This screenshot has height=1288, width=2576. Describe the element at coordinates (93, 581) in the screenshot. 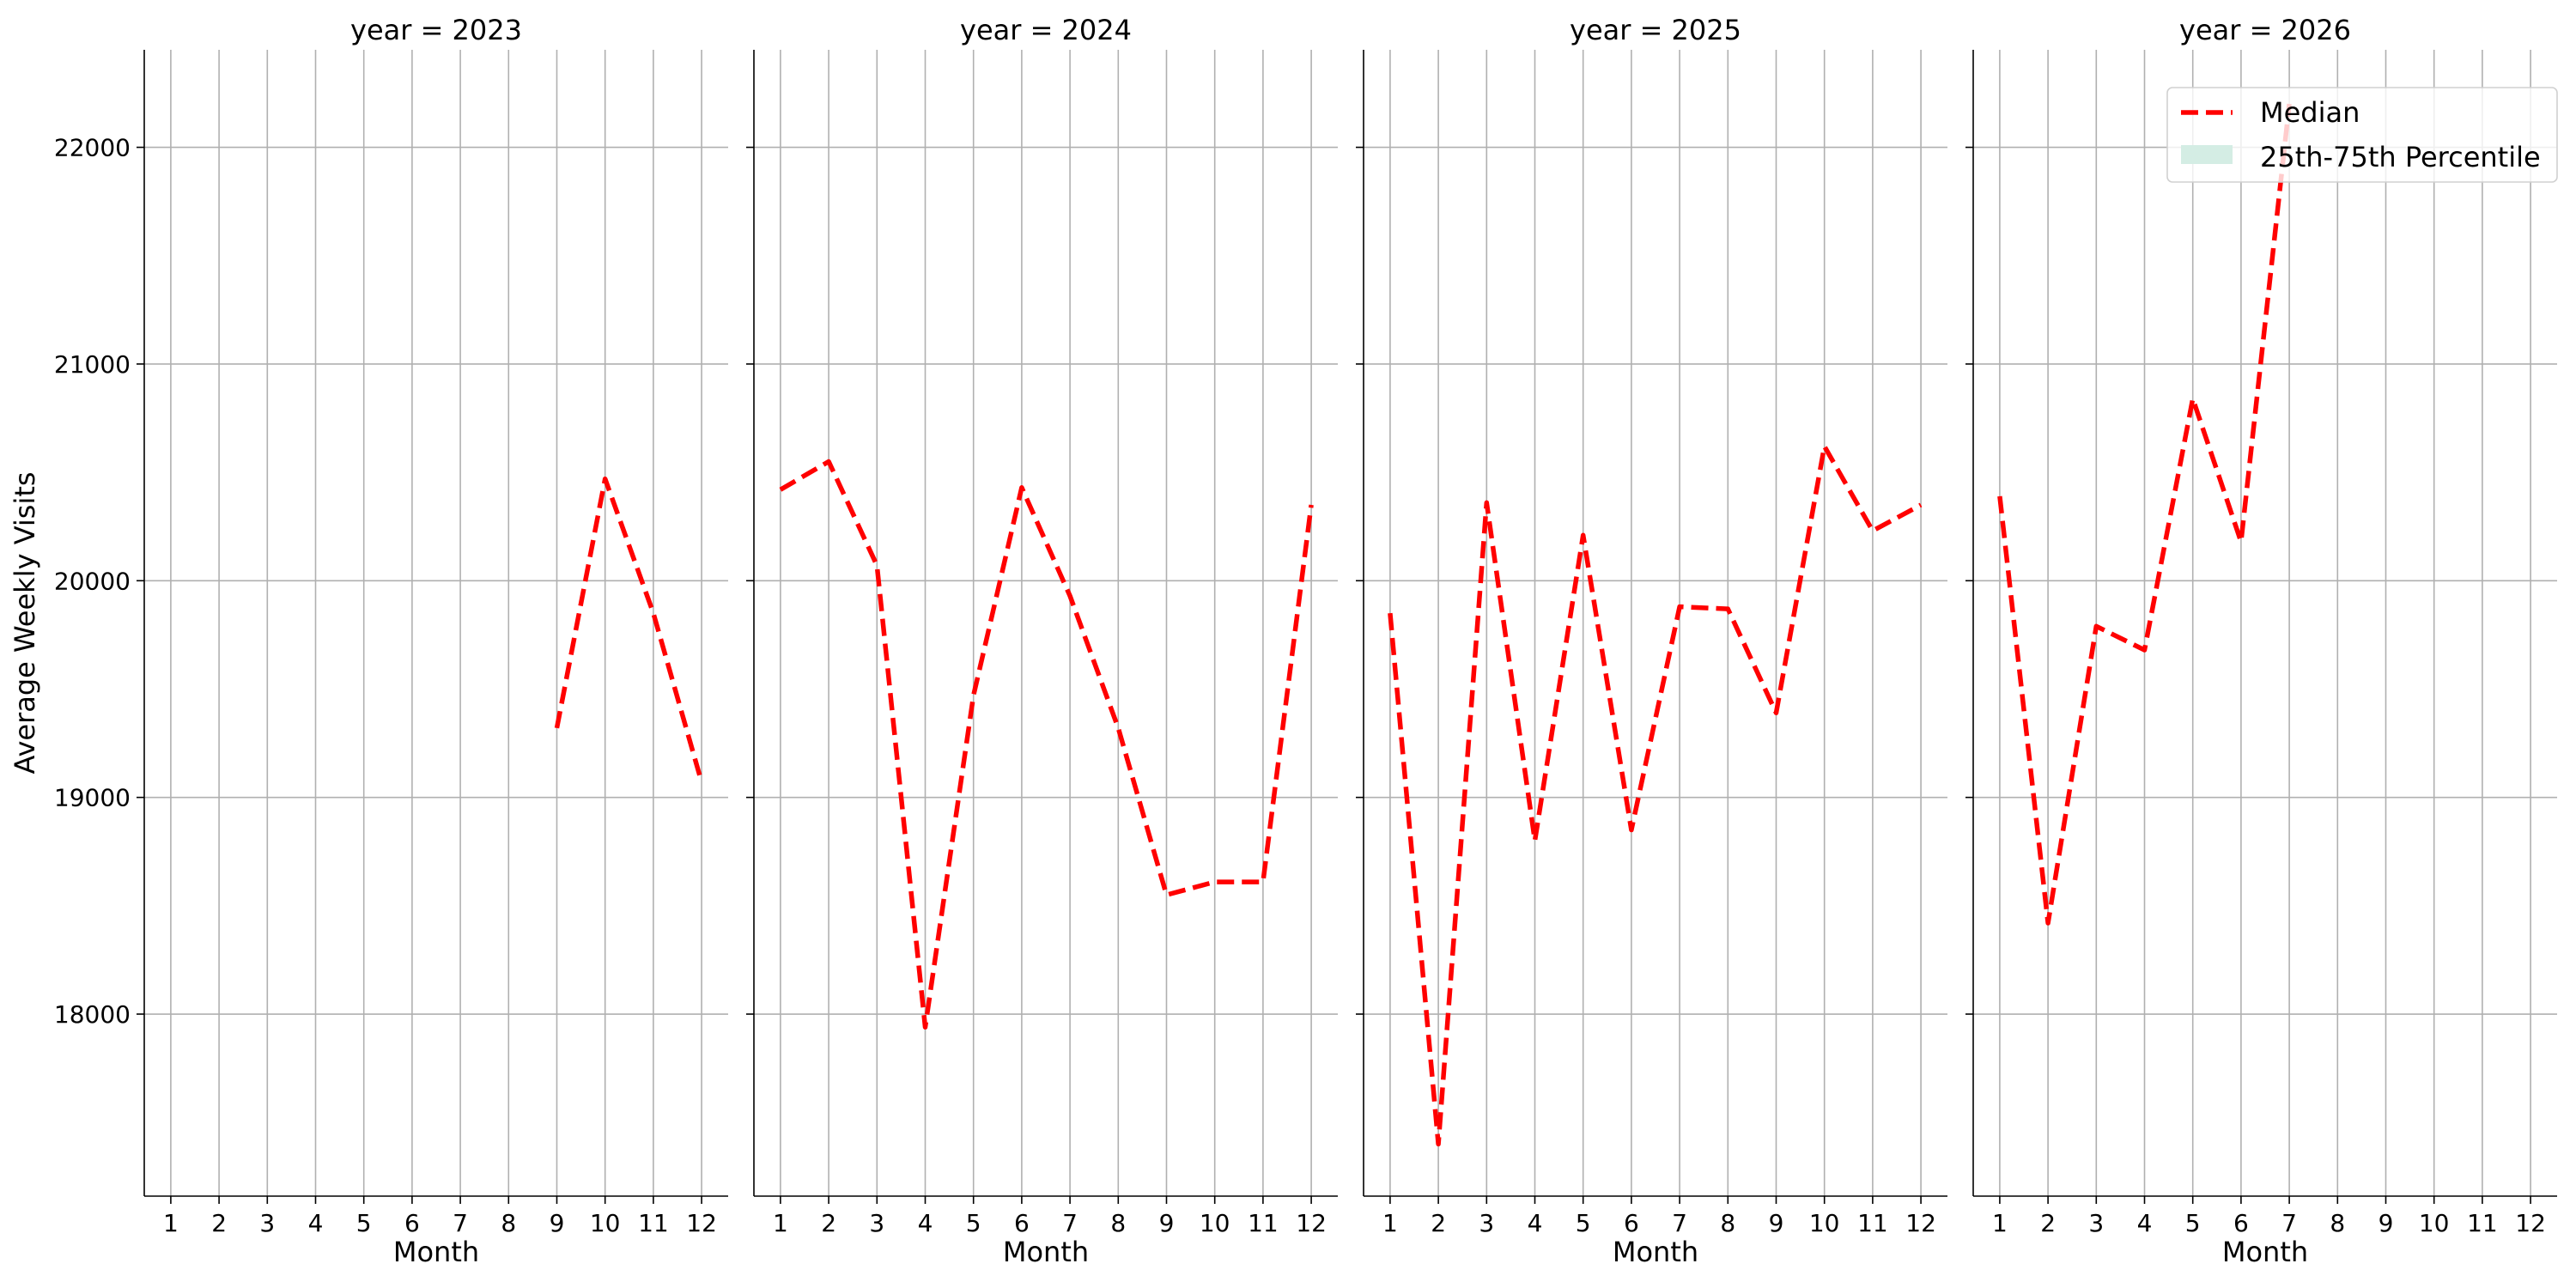

I see `y-tick-label: 20000` at that location.